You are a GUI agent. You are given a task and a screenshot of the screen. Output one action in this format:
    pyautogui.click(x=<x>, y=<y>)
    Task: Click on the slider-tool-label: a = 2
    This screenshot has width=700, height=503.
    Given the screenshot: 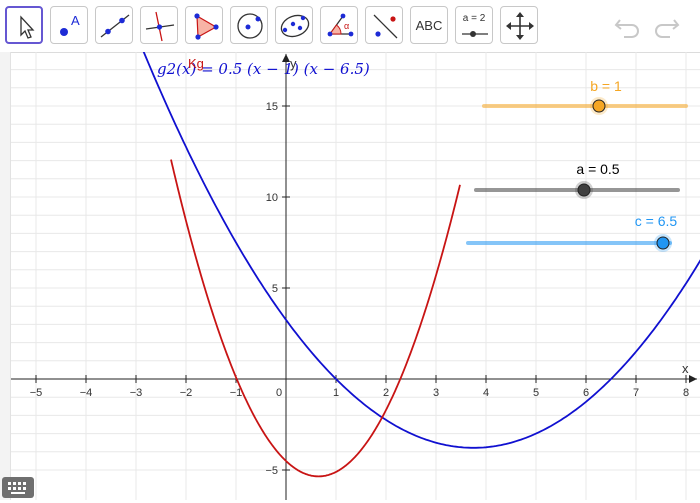 What is the action you would take?
    pyautogui.click(x=474, y=18)
    